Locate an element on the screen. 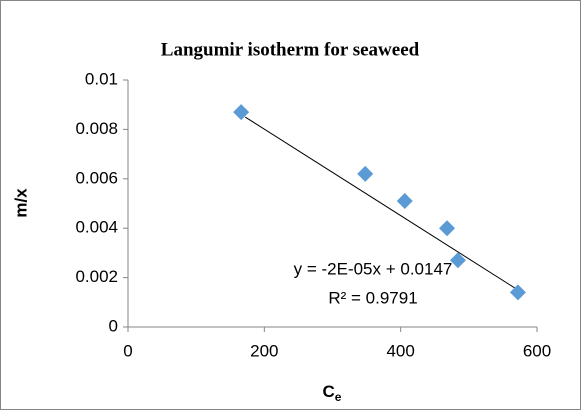  r-squared: R² = 0.9791 is located at coordinates (372, 297).